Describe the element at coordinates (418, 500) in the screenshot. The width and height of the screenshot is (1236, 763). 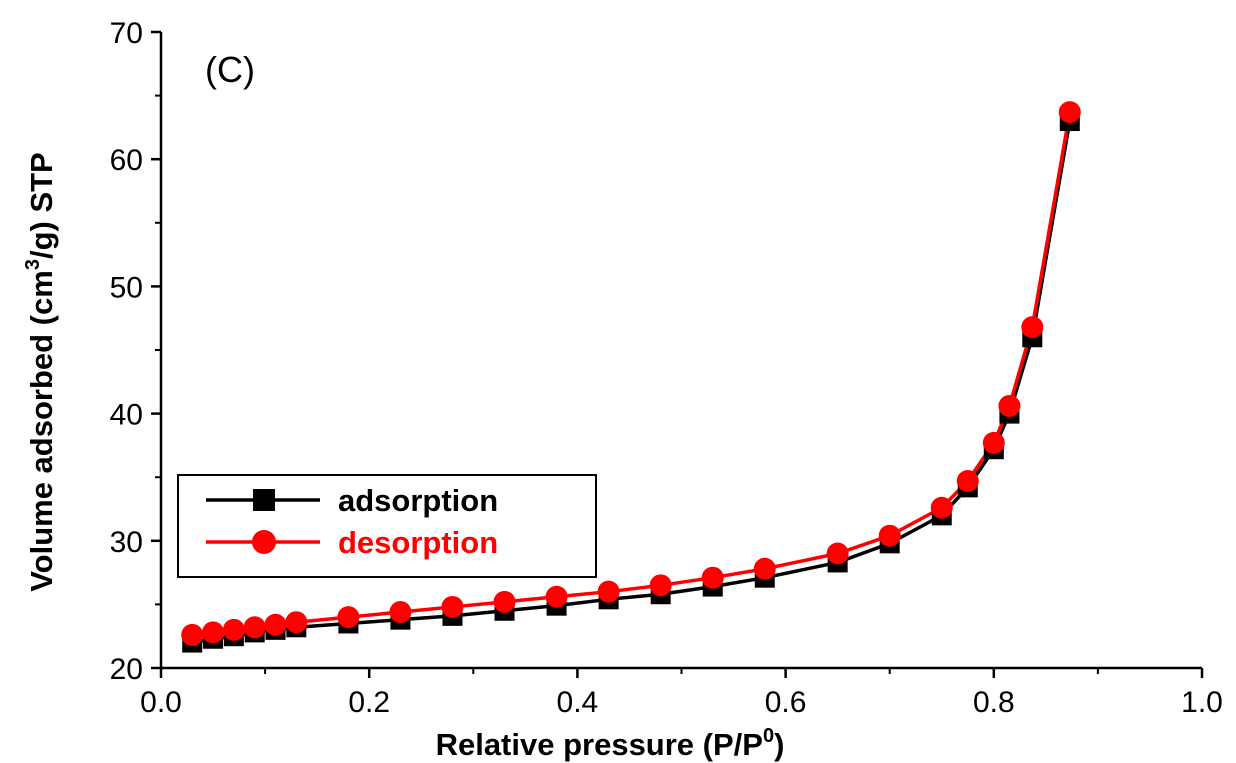
I see `legend-label-adsorption: adsorption` at that location.